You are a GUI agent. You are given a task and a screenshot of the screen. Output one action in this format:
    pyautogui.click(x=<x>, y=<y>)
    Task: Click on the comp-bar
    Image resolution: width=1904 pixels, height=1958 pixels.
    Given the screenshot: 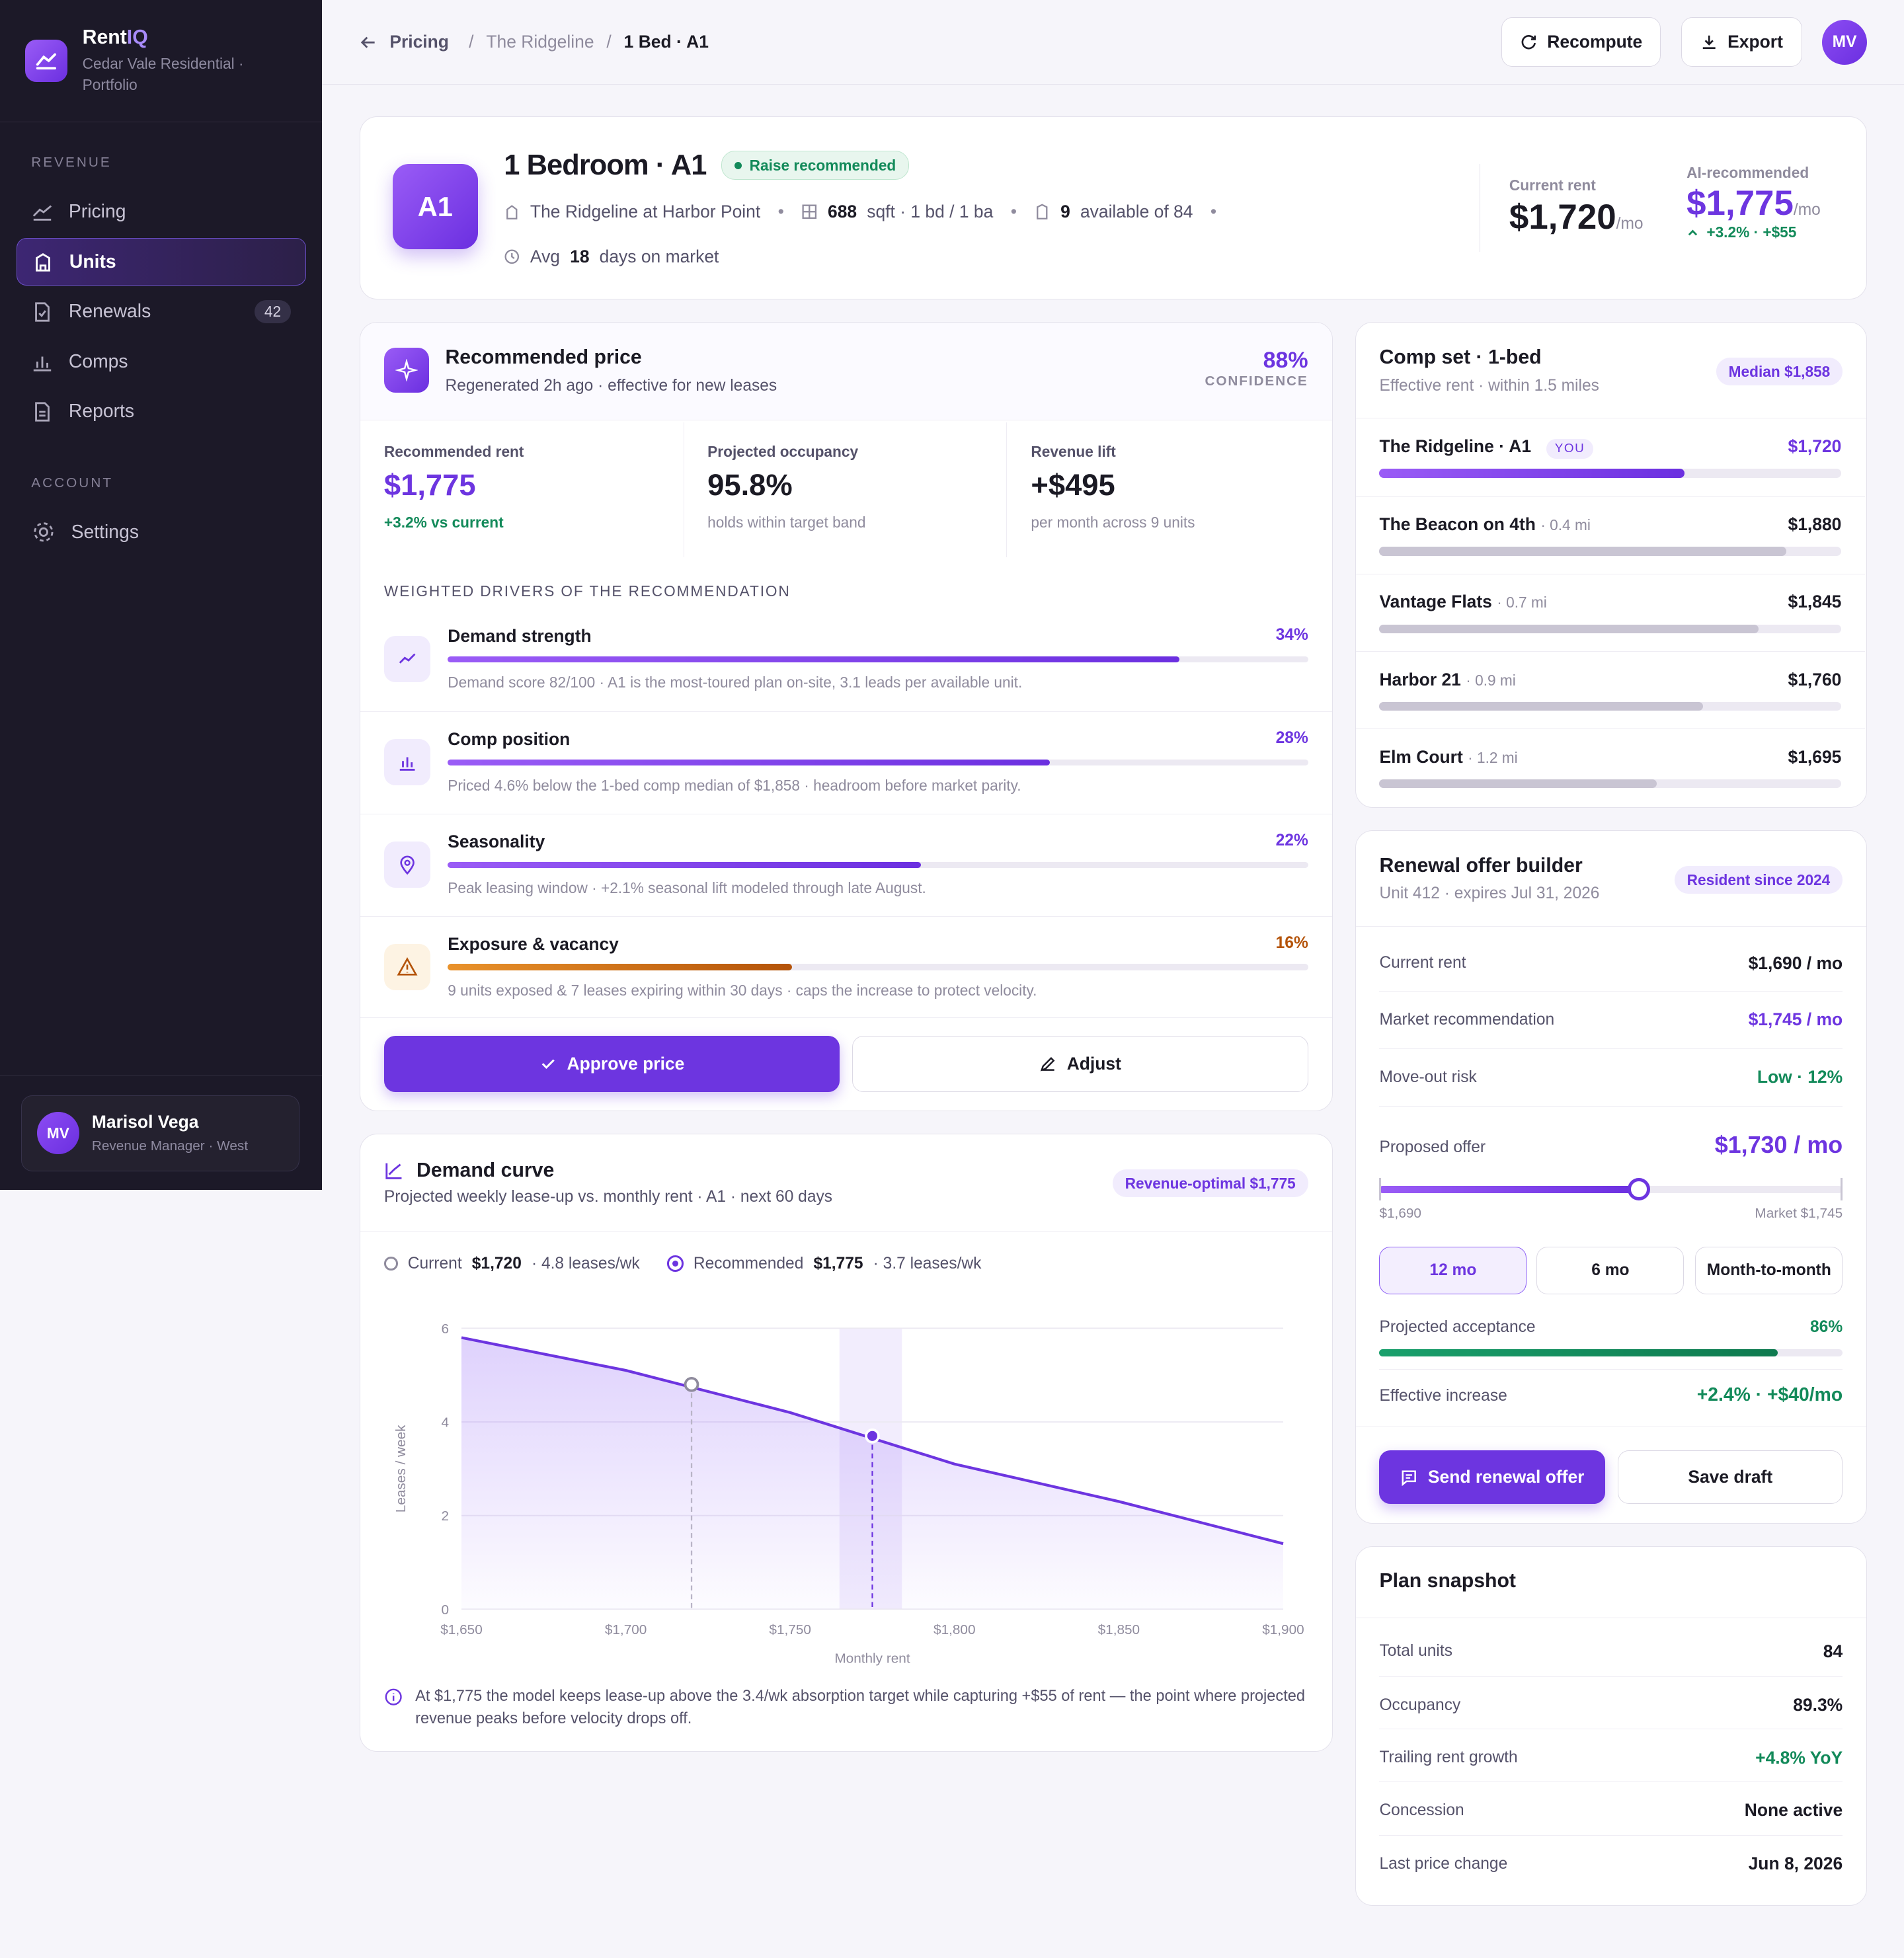 What is the action you would take?
    pyautogui.click(x=1610, y=628)
    